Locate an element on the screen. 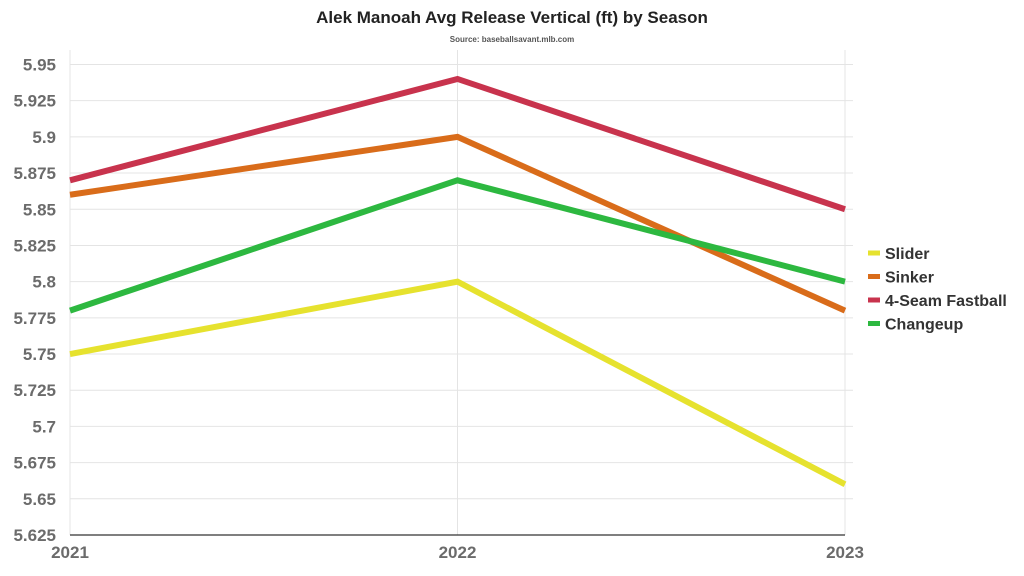 Image resolution: width=1024 pixels, height=576 pixels. y-tick-label: 5.775 is located at coordinates (34, 318).